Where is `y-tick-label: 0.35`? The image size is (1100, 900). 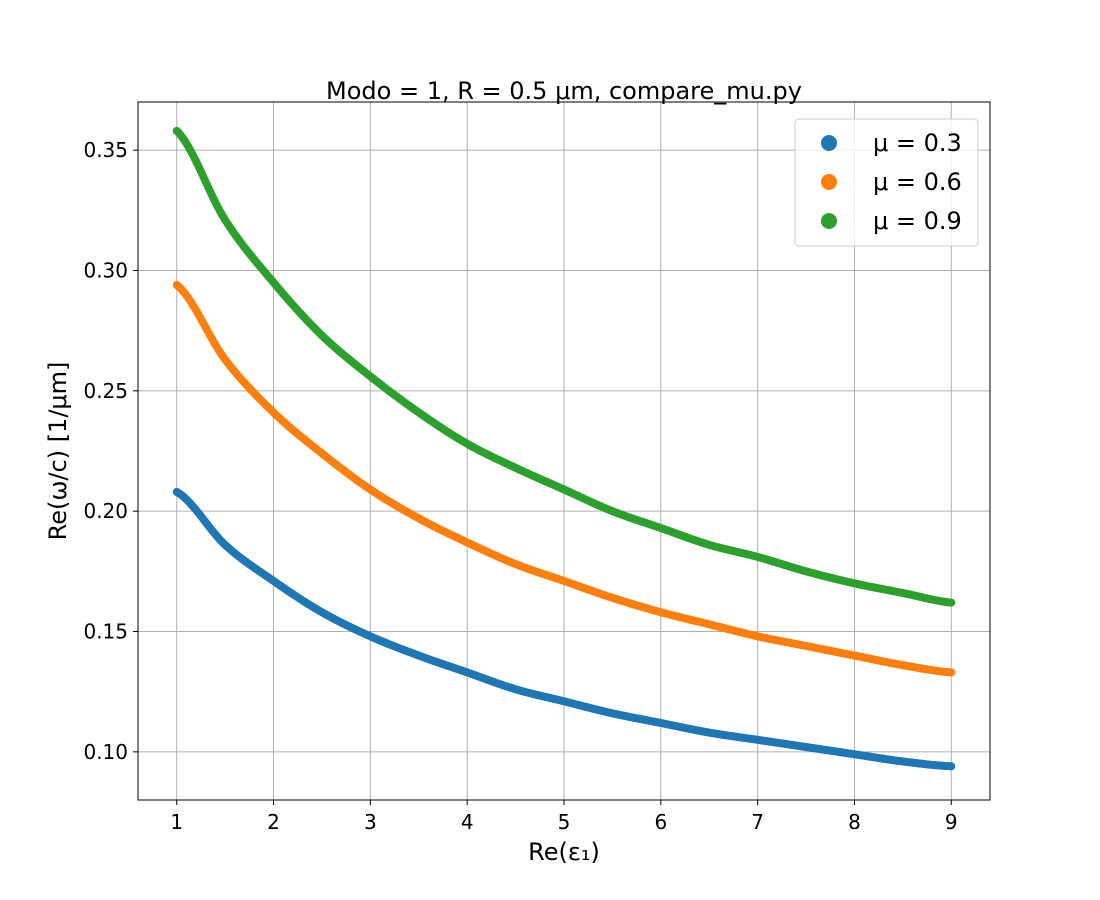 y-tick-label: 0.35 is located at coordinates (105, 150).